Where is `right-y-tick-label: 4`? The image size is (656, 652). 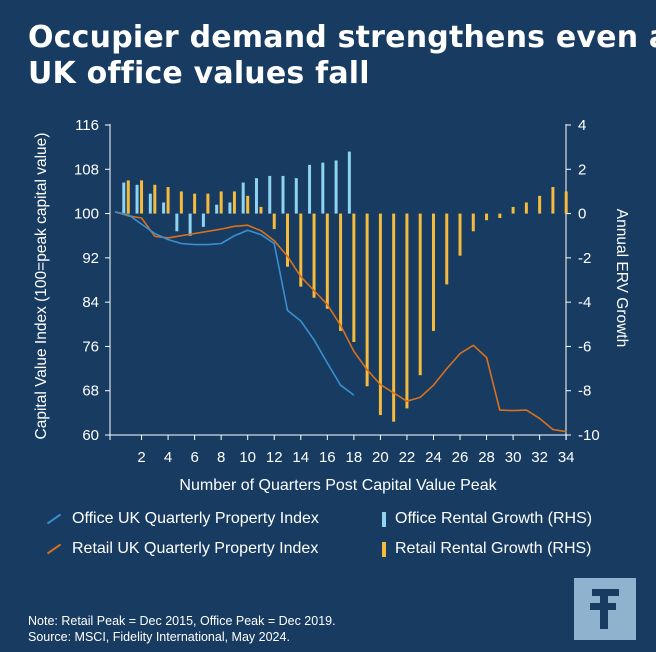
right-y-tick-label: 4 is located at coordinates (582, 125).